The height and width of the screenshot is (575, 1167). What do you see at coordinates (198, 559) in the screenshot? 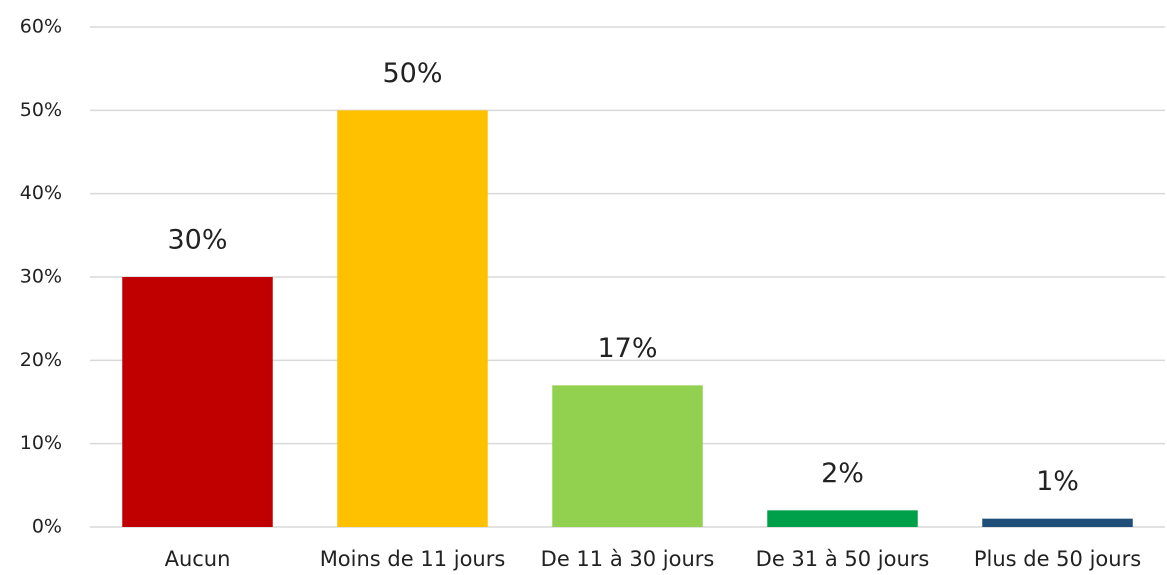
I see `x-tick-label: Aucun` at bounding box center [198, 559].